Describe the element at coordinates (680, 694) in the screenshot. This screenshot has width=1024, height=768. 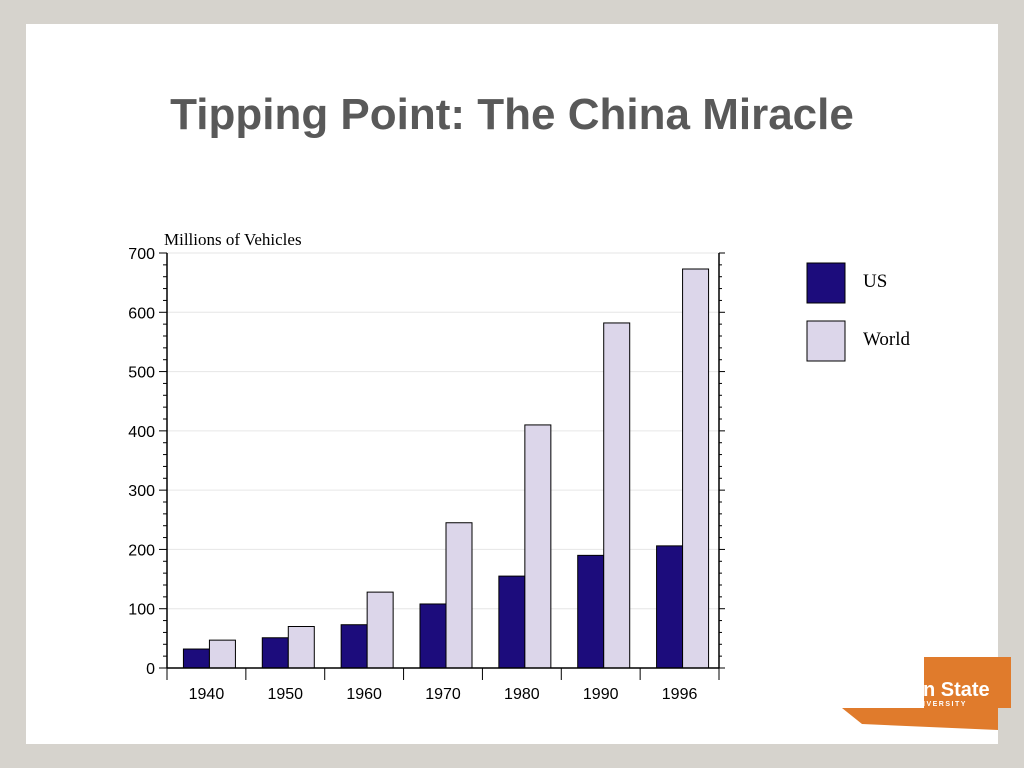
I see `x-tick-label: 1996` at that location.